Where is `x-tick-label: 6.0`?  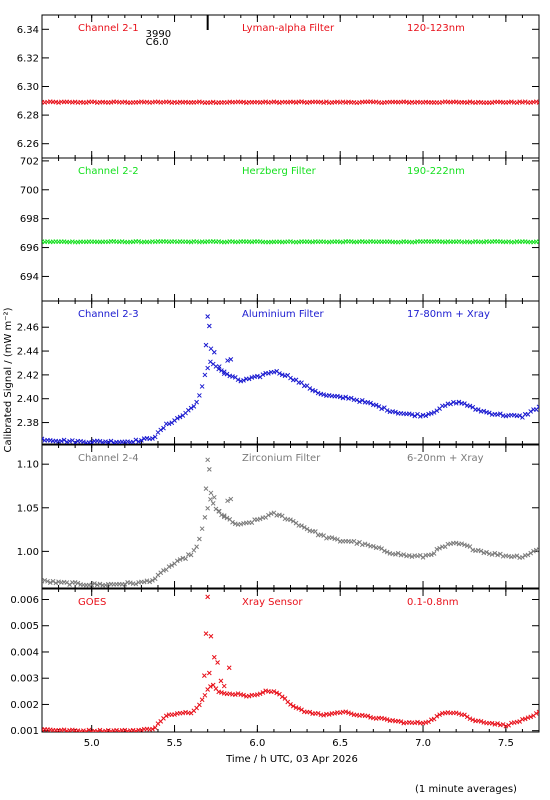 x-tick-label: 6.0 is located at coordinates (257, 743).